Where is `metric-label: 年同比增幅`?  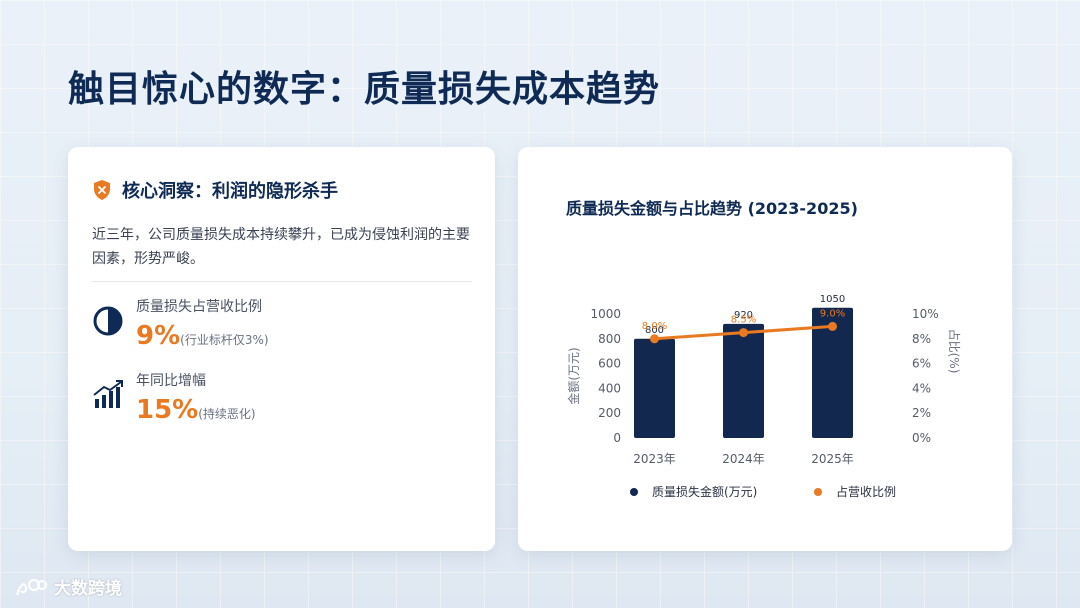 metric-label: 年同比增幅 is located at coordinates (171, 381).